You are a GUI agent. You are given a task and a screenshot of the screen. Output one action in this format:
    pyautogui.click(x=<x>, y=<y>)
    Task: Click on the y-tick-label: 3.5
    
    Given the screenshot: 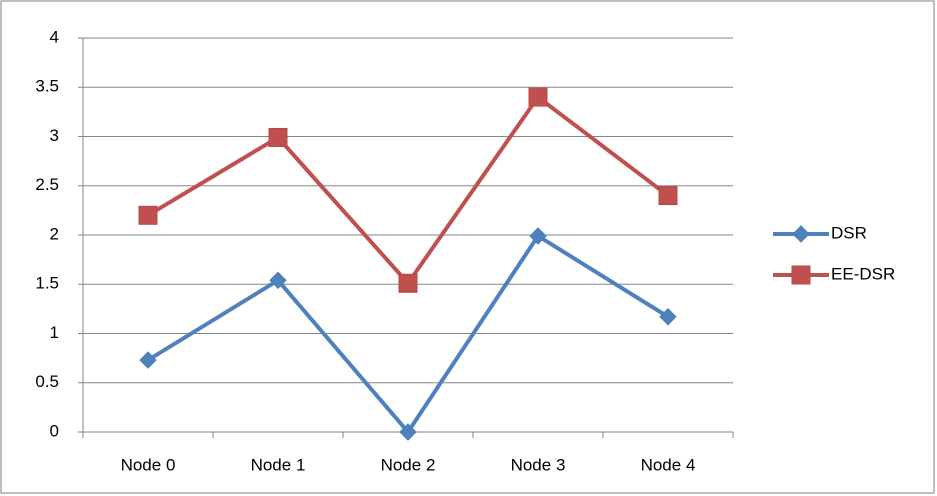 What is the action you would take?
    pyautogui.click(x=47, y=86)
    